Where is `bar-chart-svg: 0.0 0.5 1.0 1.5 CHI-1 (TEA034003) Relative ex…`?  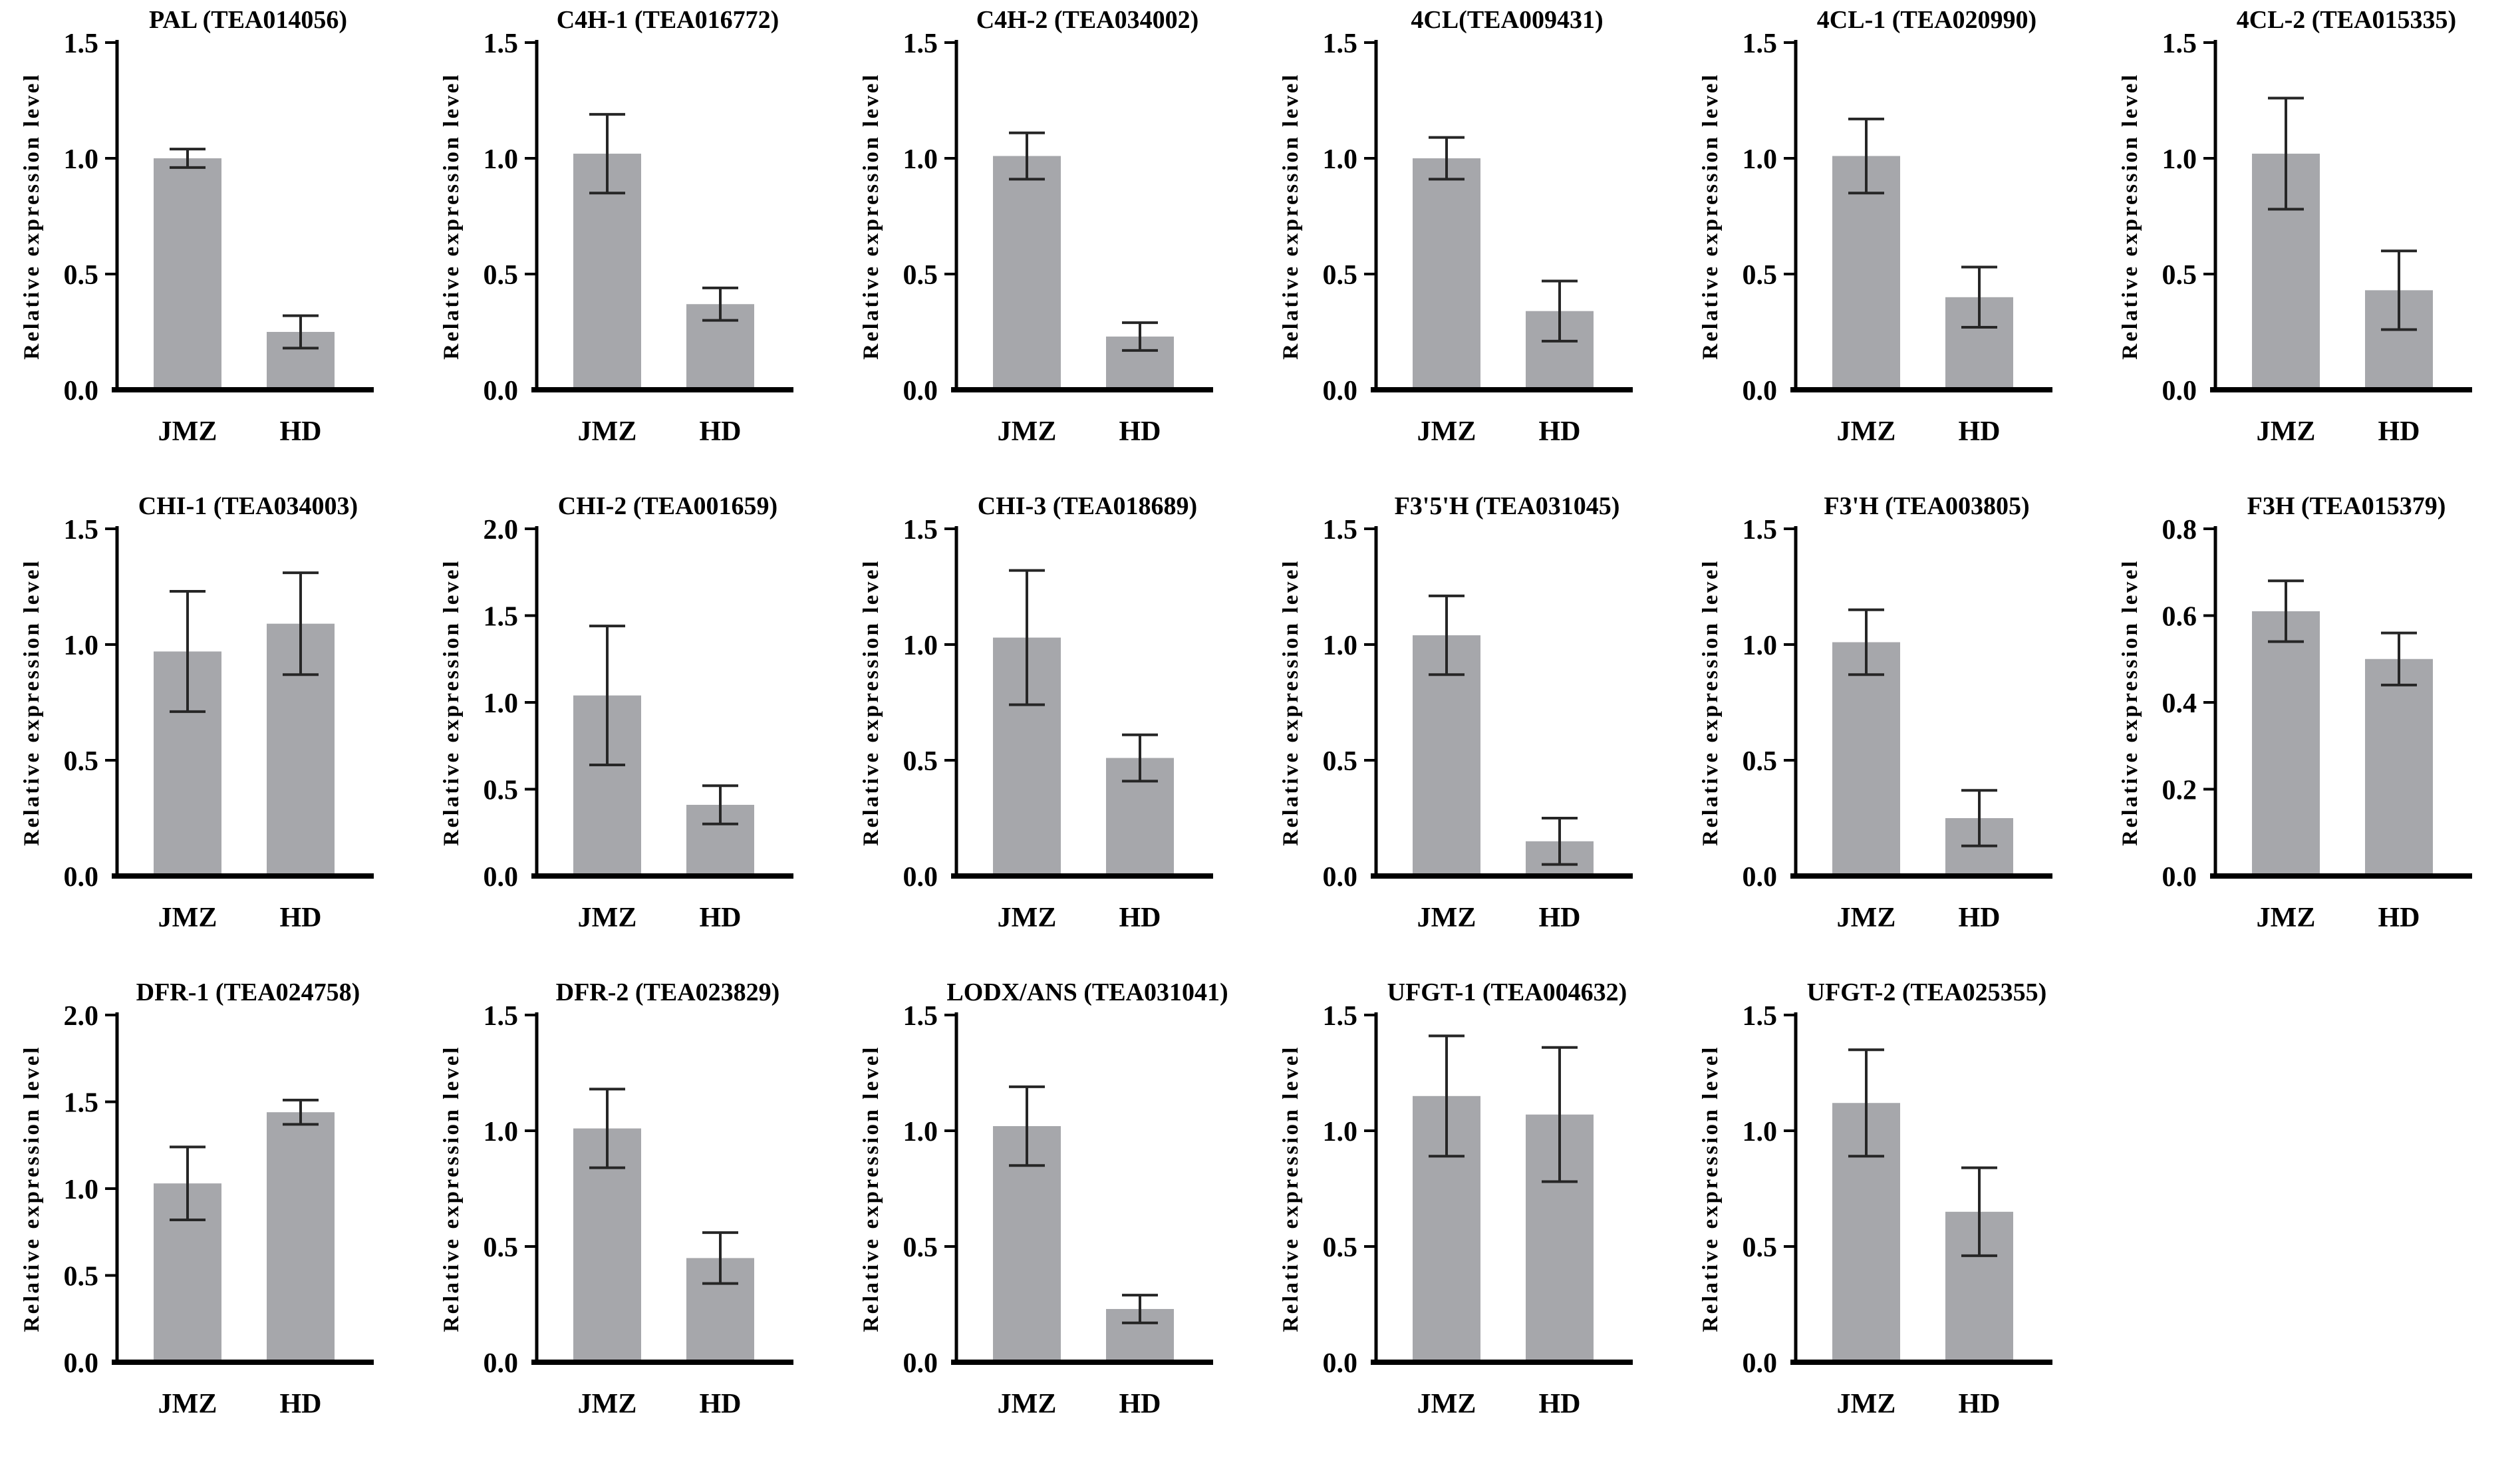
bar-chart-svg: 0.0 0.5 1.0 1.5 CHI-1 (TEA034003) Relative ex… is located at coordinates (197, 712).